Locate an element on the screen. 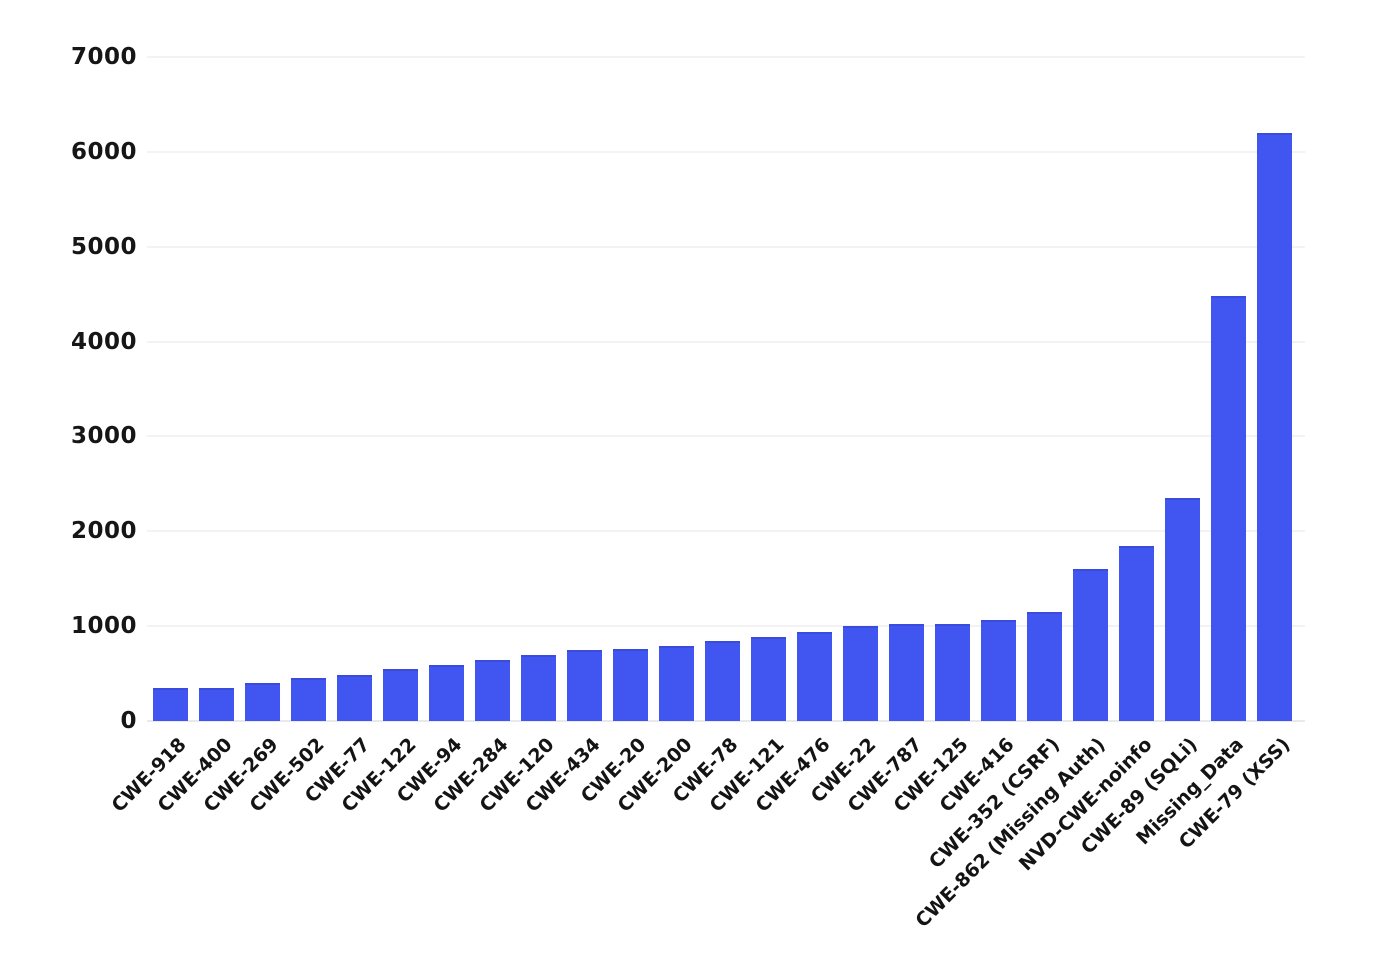 This screenshot has width=1386, height=980. y-tick-label: 4000 is located at coordinates (103, 341).